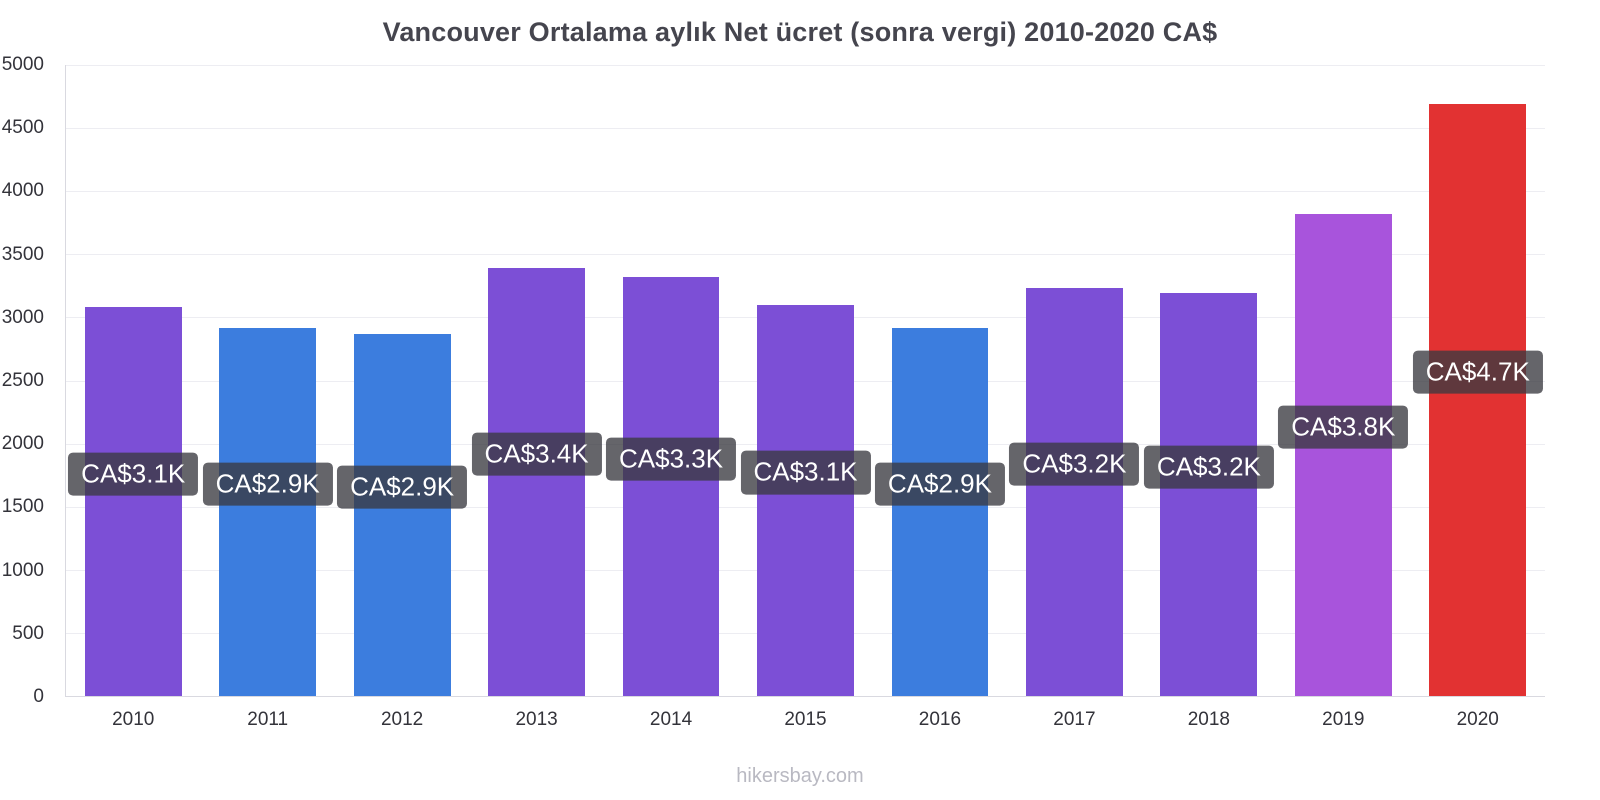 The height and width of the screenshot is (800, 1600). I want to click on bar-2015, so click(805, 500).